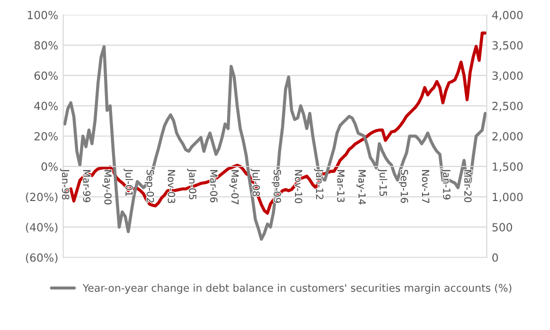 The width and height of the screenshot is (550, 330). What do you see at coordinates (507, 46) in the screenshot?
I see `y2-tick-label: 3,500` at bounding box center [507, 46].